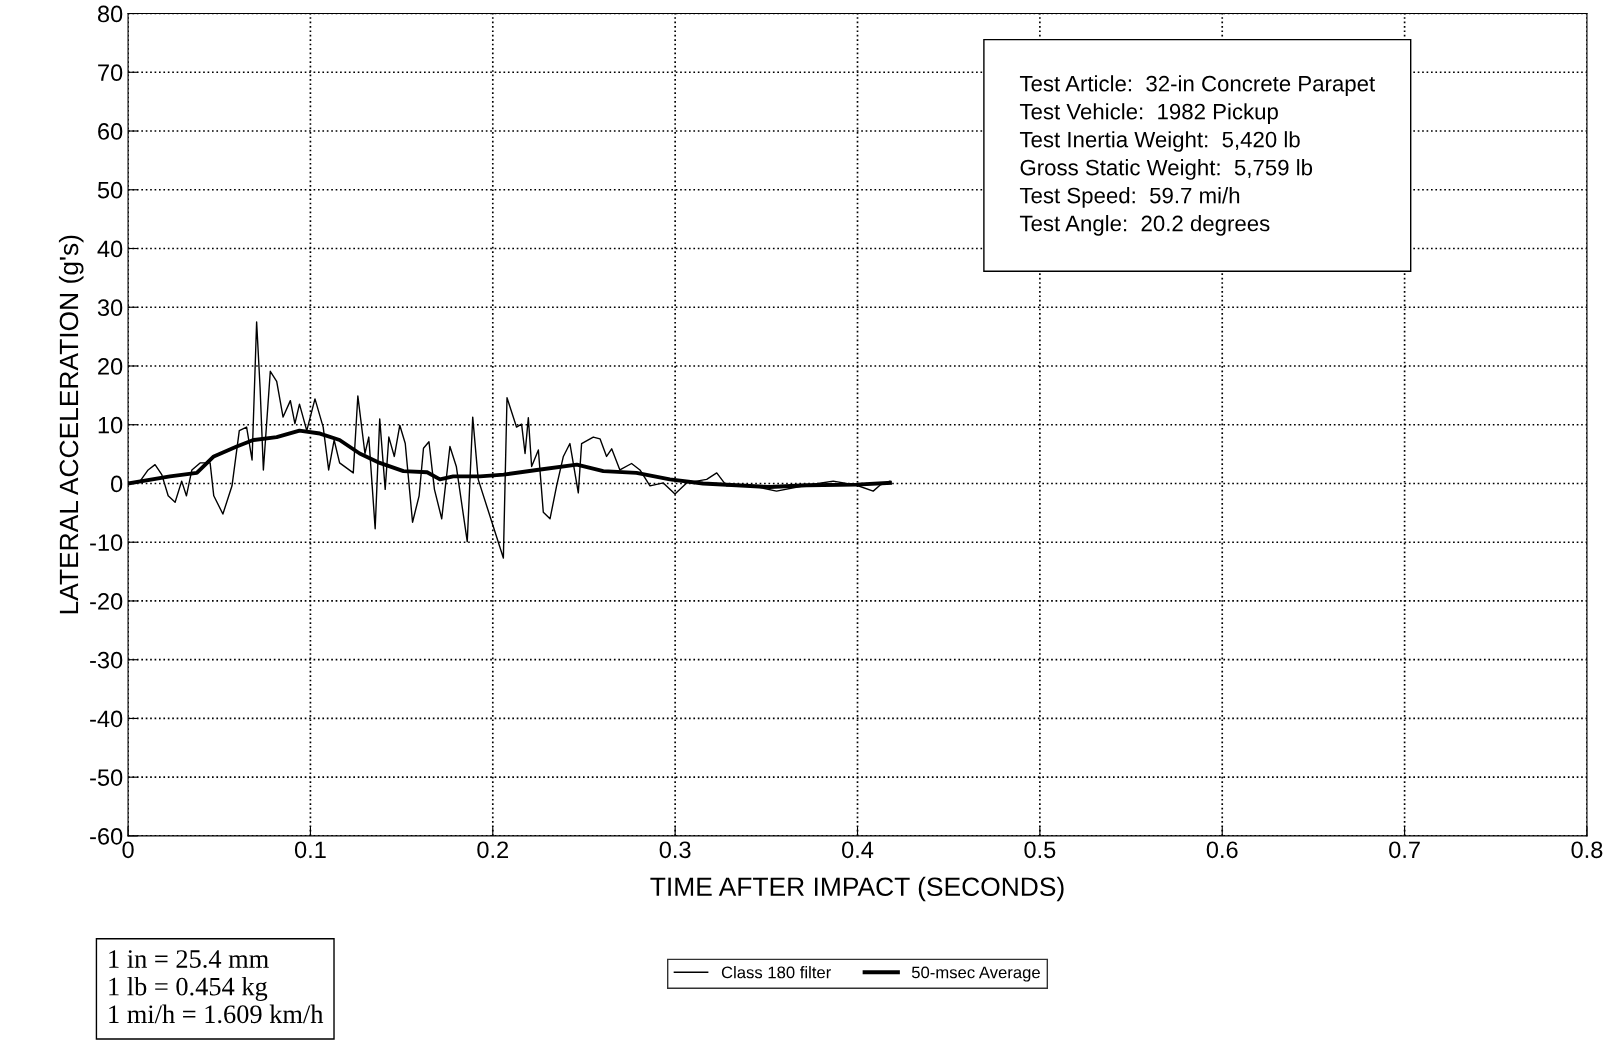 The height and width of the screenshot is (1041, 1621). Describe the element at coordinates (216, 987) in the screenshot. I see `text: 1 in = 25.4 mm 1 lb = 0.454 kg 1 mi/h = 1.609 km/h` at that location.